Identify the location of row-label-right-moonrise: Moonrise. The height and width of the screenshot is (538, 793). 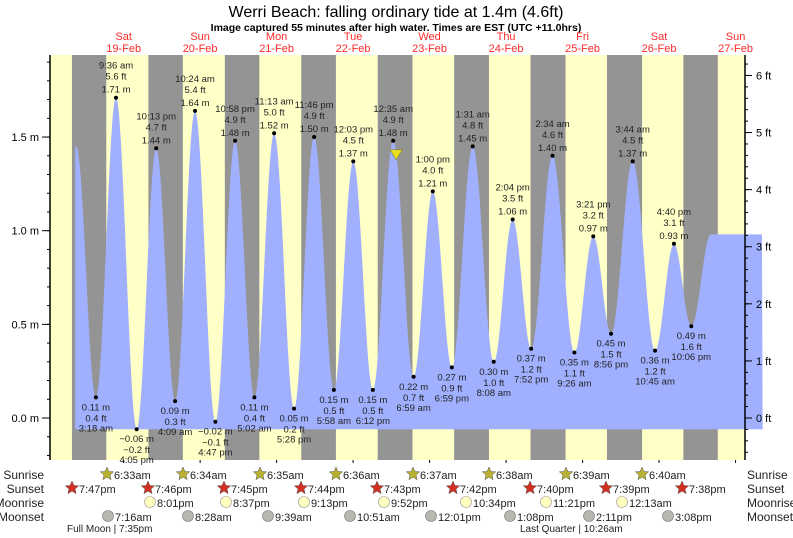
(770, 503).